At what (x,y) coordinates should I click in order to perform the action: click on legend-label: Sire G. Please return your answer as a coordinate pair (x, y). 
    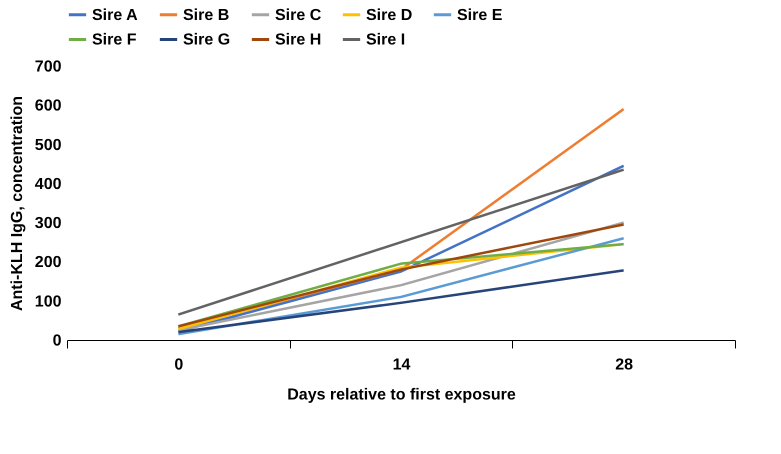
    Looking at the image, I should click on (206, 40).